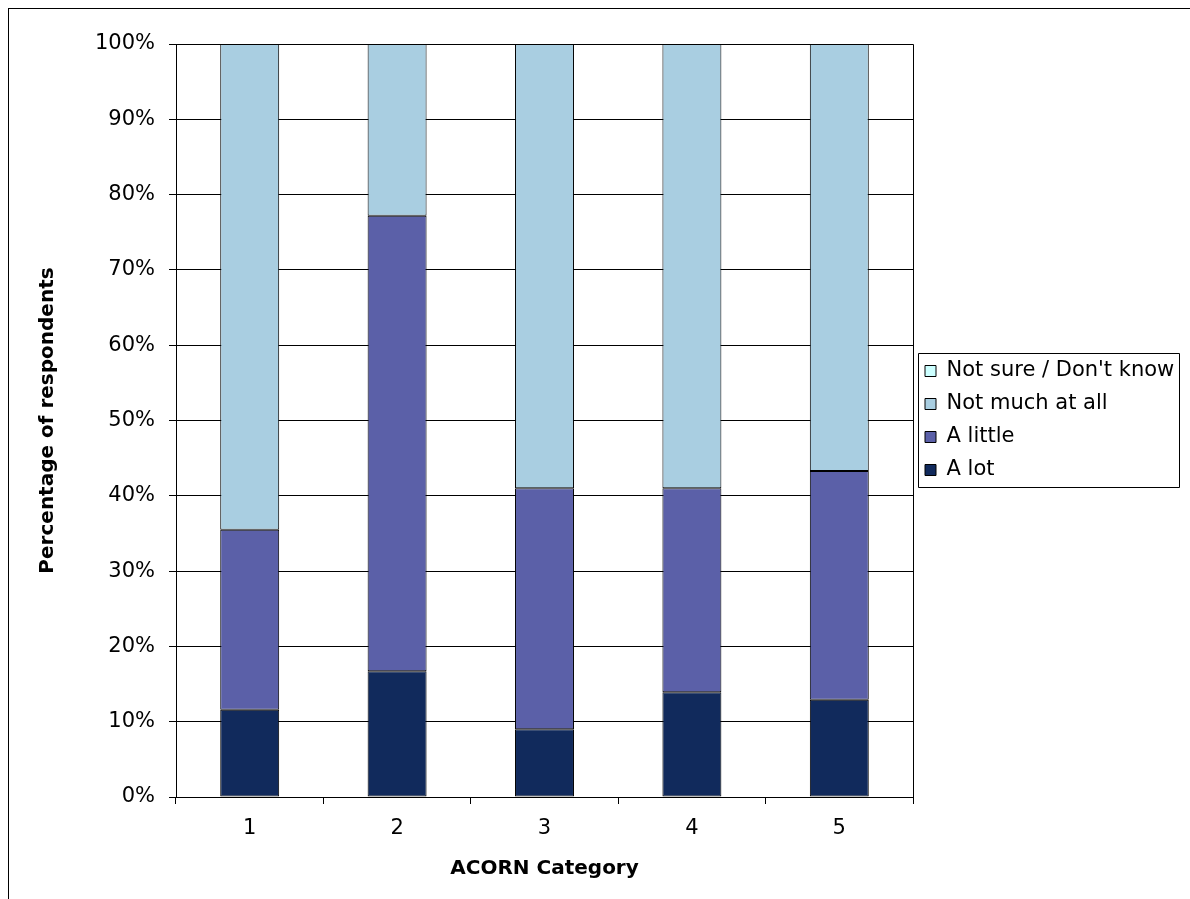 The height and width of the screenshot is (899, 1190). What do you see at coordinates (131, 720) in the screenshot?
I see `y-tick-label: 10%` at bounding box center [131, 720].